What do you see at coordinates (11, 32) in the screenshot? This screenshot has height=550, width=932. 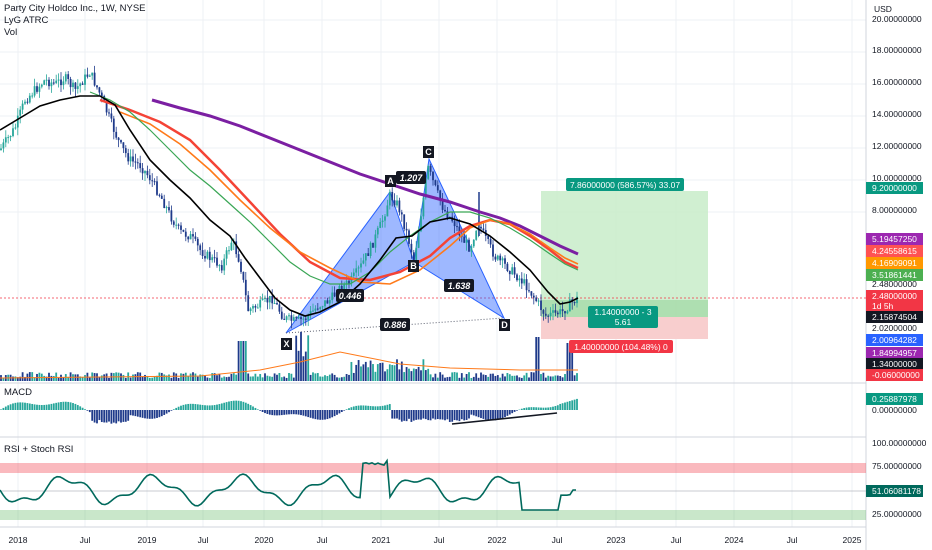 I see `indicator-label-vol: Vol` at bounding box center [11, 32].